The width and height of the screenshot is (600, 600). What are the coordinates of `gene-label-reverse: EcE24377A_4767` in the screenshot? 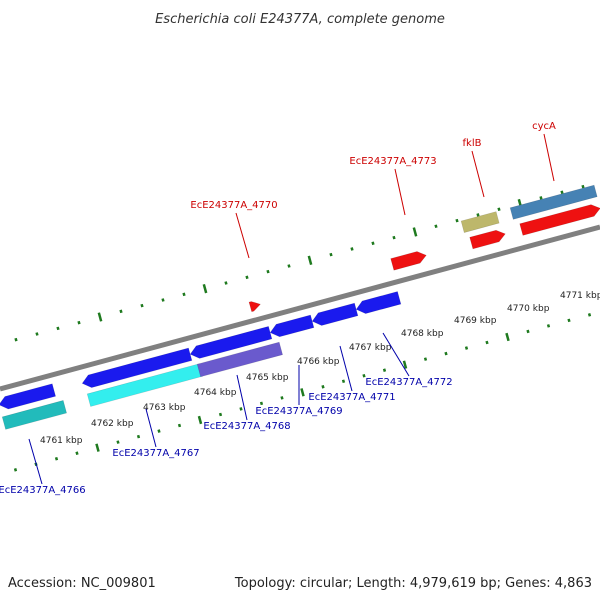 It's located at (155, 453).